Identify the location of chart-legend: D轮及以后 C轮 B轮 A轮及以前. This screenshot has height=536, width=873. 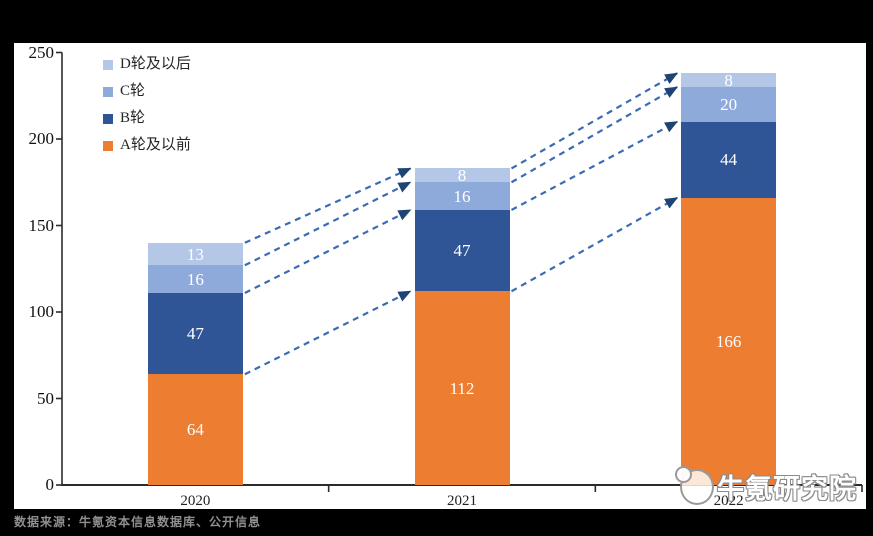
(147, 105).